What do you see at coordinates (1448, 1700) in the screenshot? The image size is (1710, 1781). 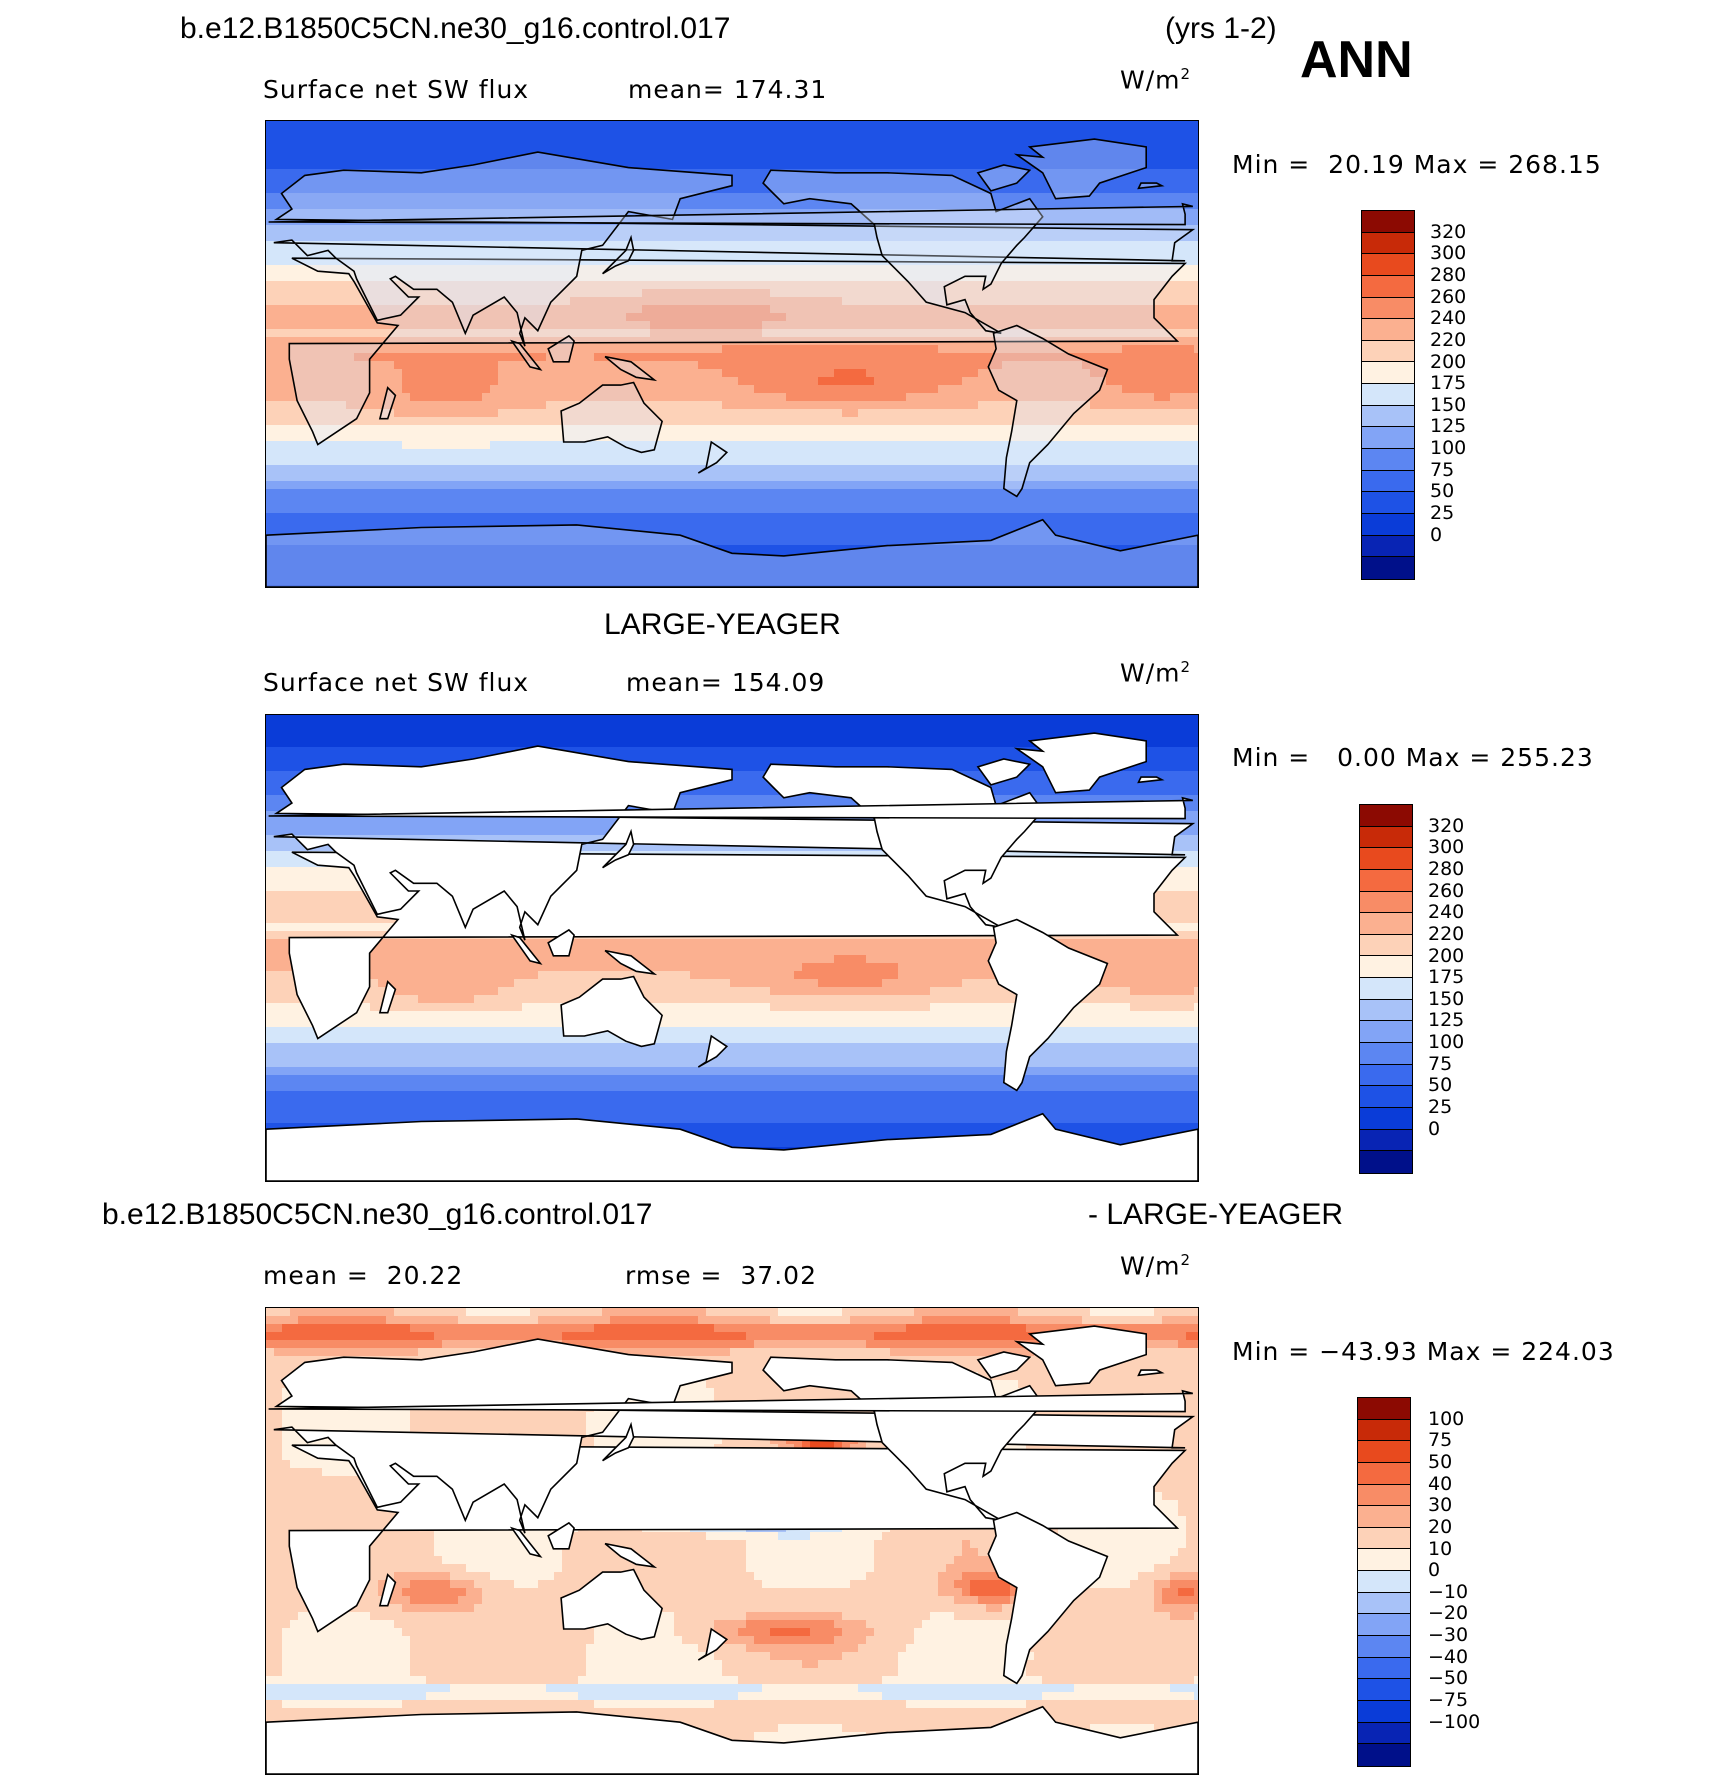 I see `colorbar-tick-label: −75` at bounding box center [1448, 1700].